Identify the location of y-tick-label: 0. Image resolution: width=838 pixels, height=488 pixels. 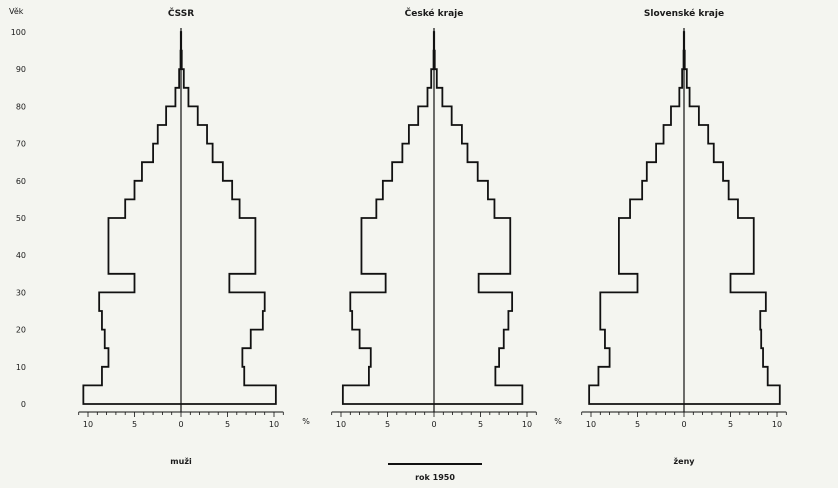
(23, 404).